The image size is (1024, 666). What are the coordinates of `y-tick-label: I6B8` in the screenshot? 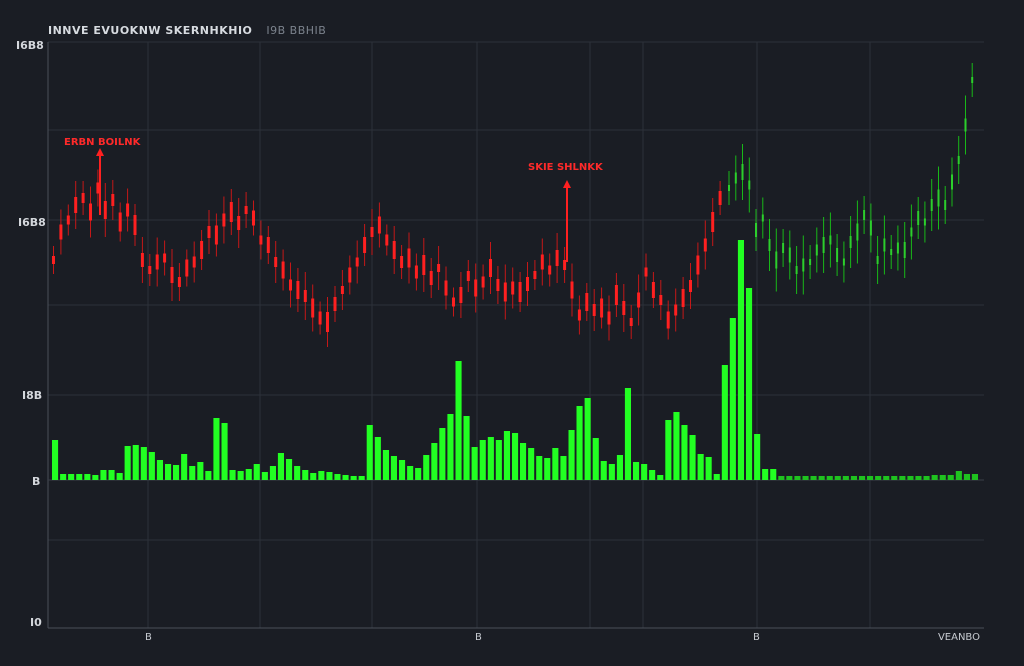 It's located at (30, 45).